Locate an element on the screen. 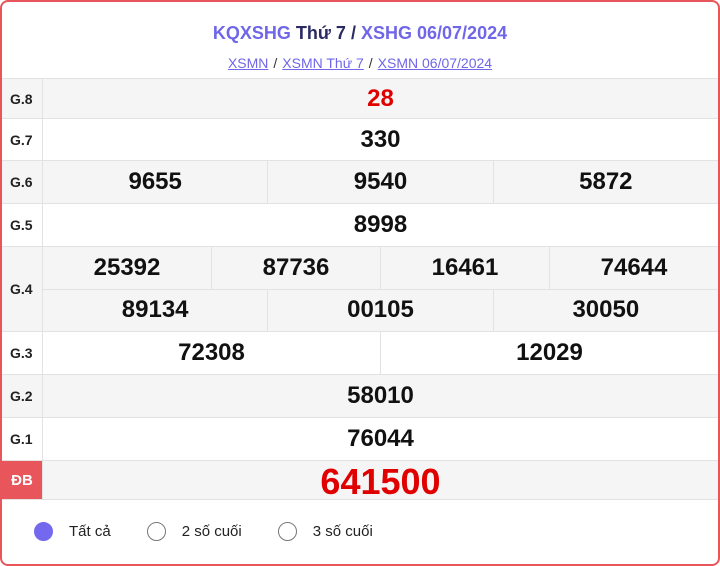 The height and width of the screenshot is (566, 720). breadcrumb-xsmn: XSMN is located at coordinates (248, 63).